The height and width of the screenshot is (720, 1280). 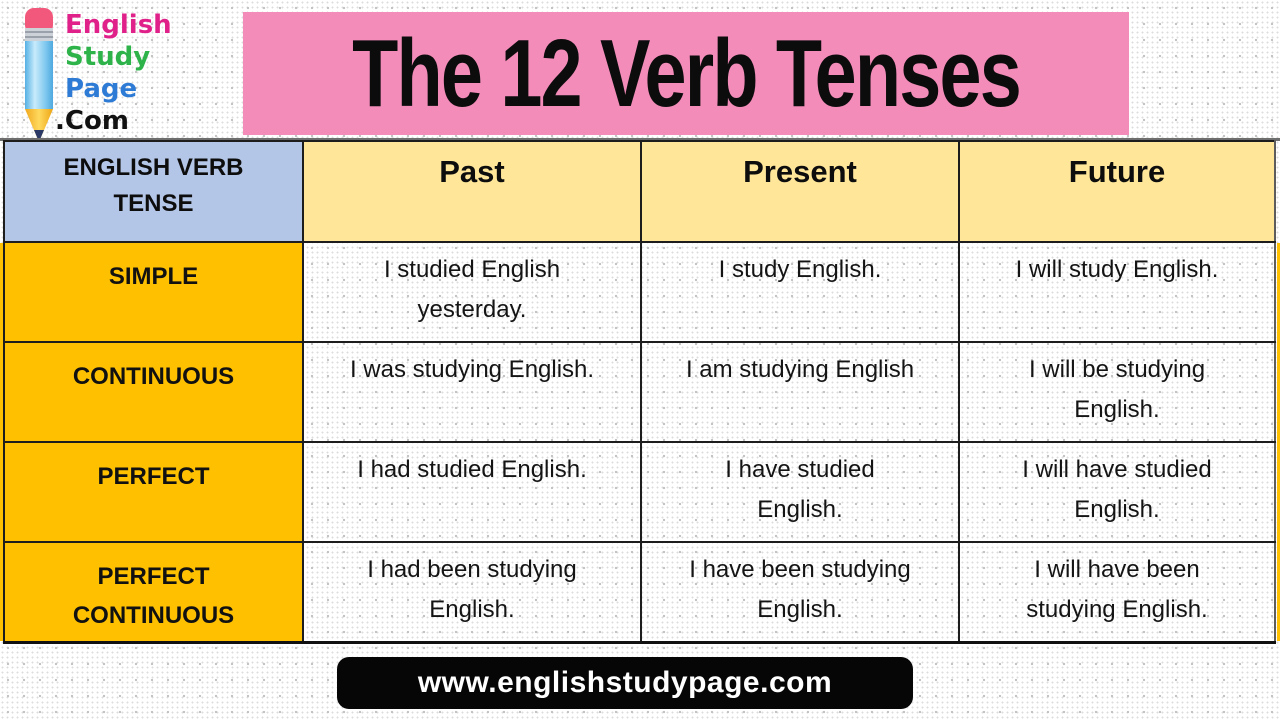 I want to click on table-overflow-left, so click(x=1, y=442).